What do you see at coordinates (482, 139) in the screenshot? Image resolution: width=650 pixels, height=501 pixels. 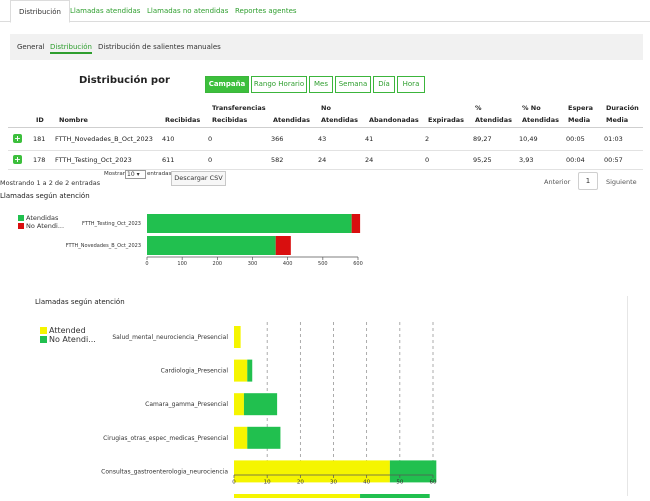 I see `cell-pct-atendidas: 89,27` at bounding box center [482, 139].